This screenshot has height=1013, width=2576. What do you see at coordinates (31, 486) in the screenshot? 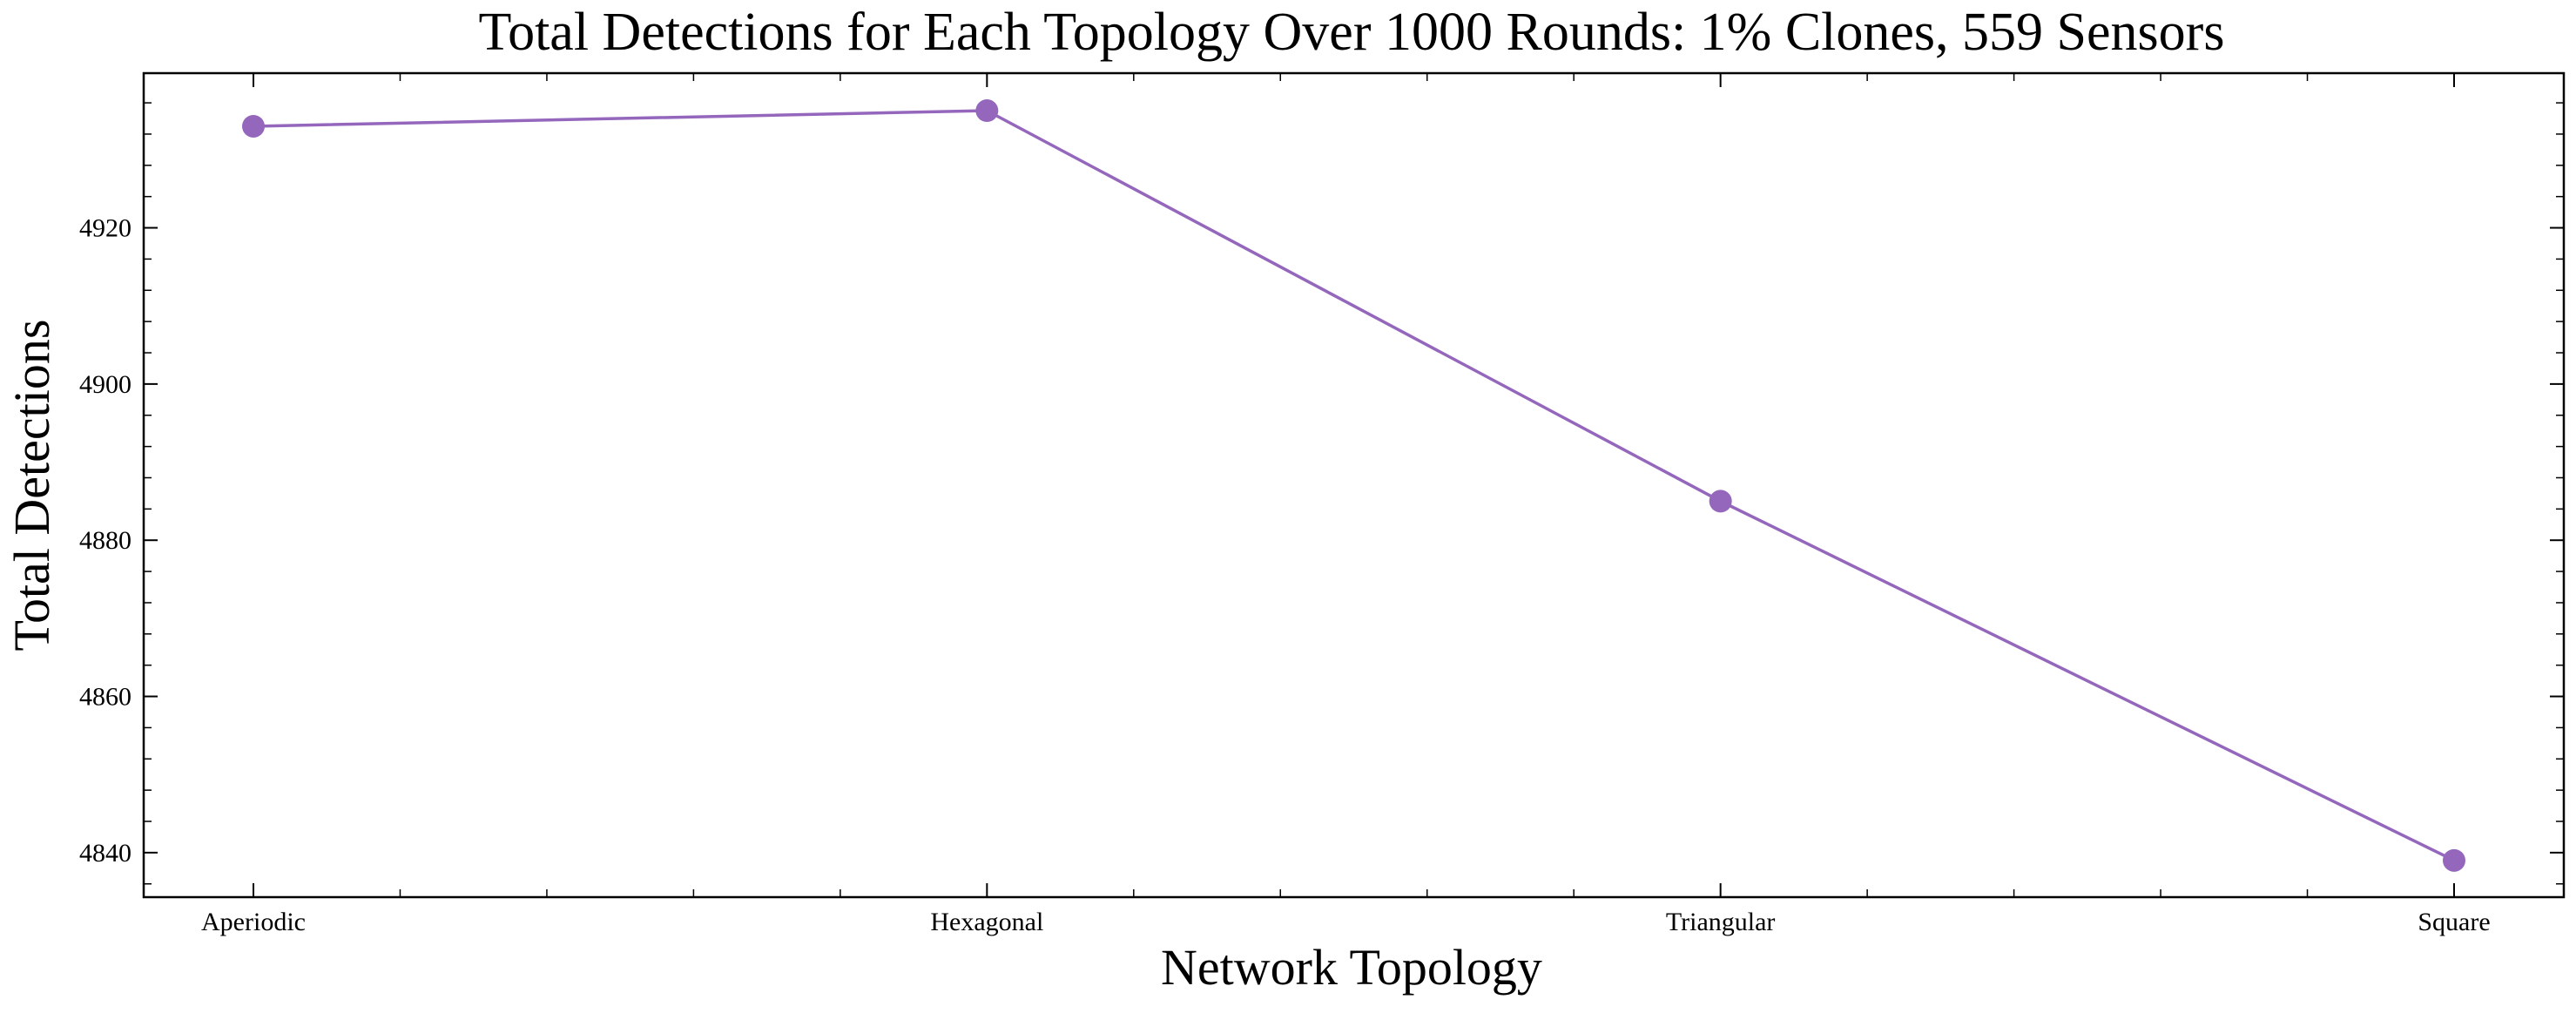
I see `y-axis-label: Total Detections` at bounding box center [31, 486].